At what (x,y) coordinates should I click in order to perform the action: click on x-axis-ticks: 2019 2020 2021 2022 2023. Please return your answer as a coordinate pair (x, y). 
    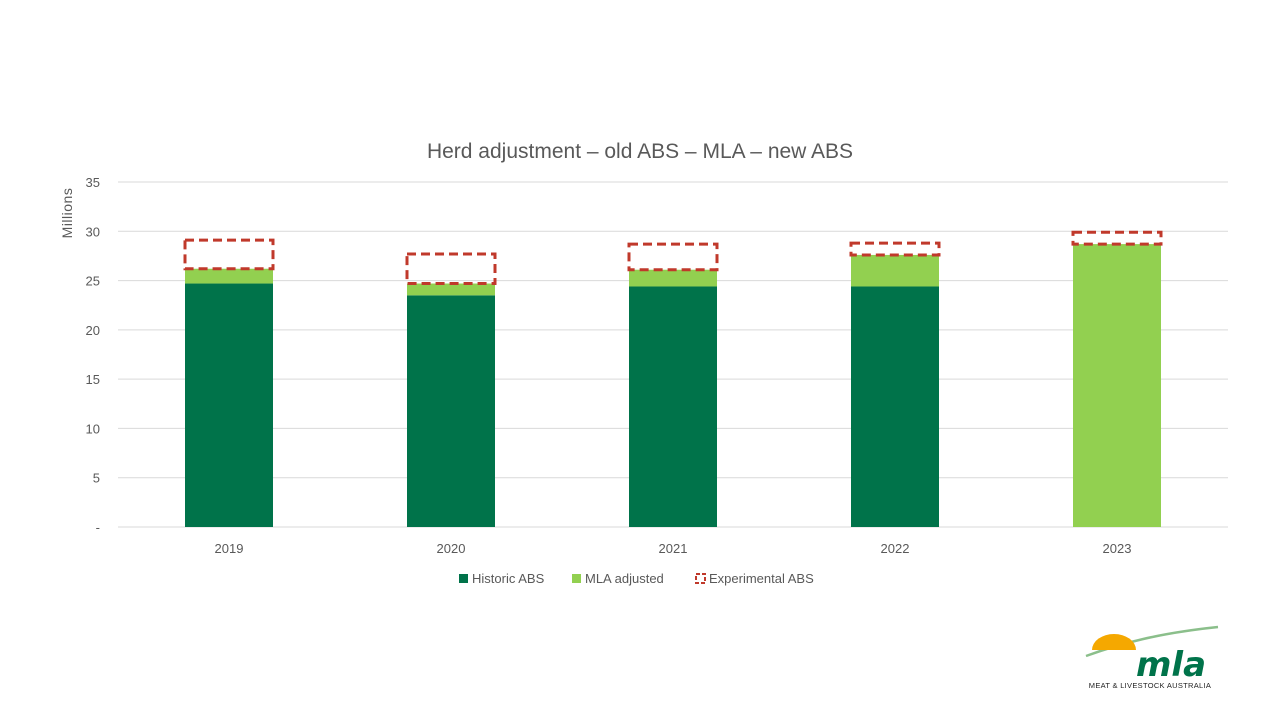
    Looking at the image, I should click on (673, 548).